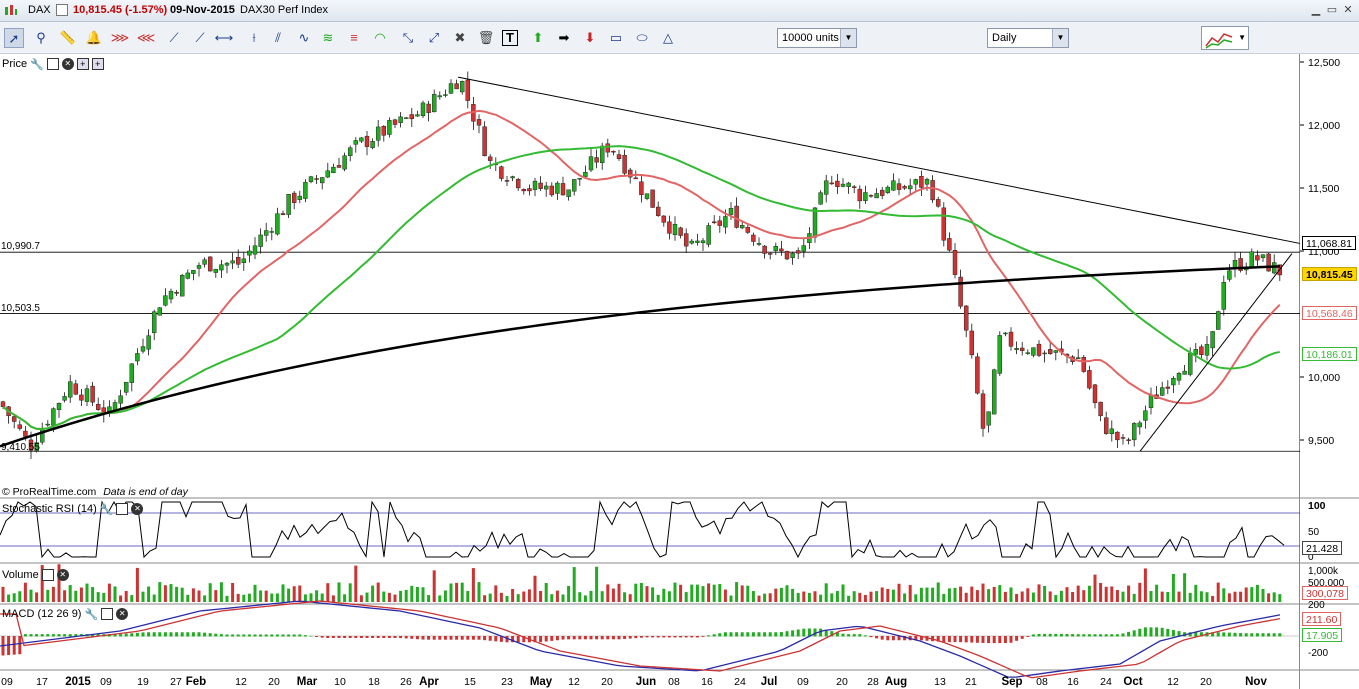  Describe the element at coordinates (564, 37) in the screenshot. I see `right-arrow-icon: ➡` at that location.